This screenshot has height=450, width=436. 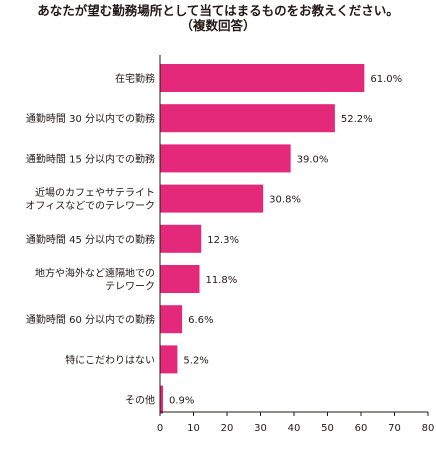 I want to click on category-label: 通勤時間 60 分以内での勤務, so click(x=90, y=319).